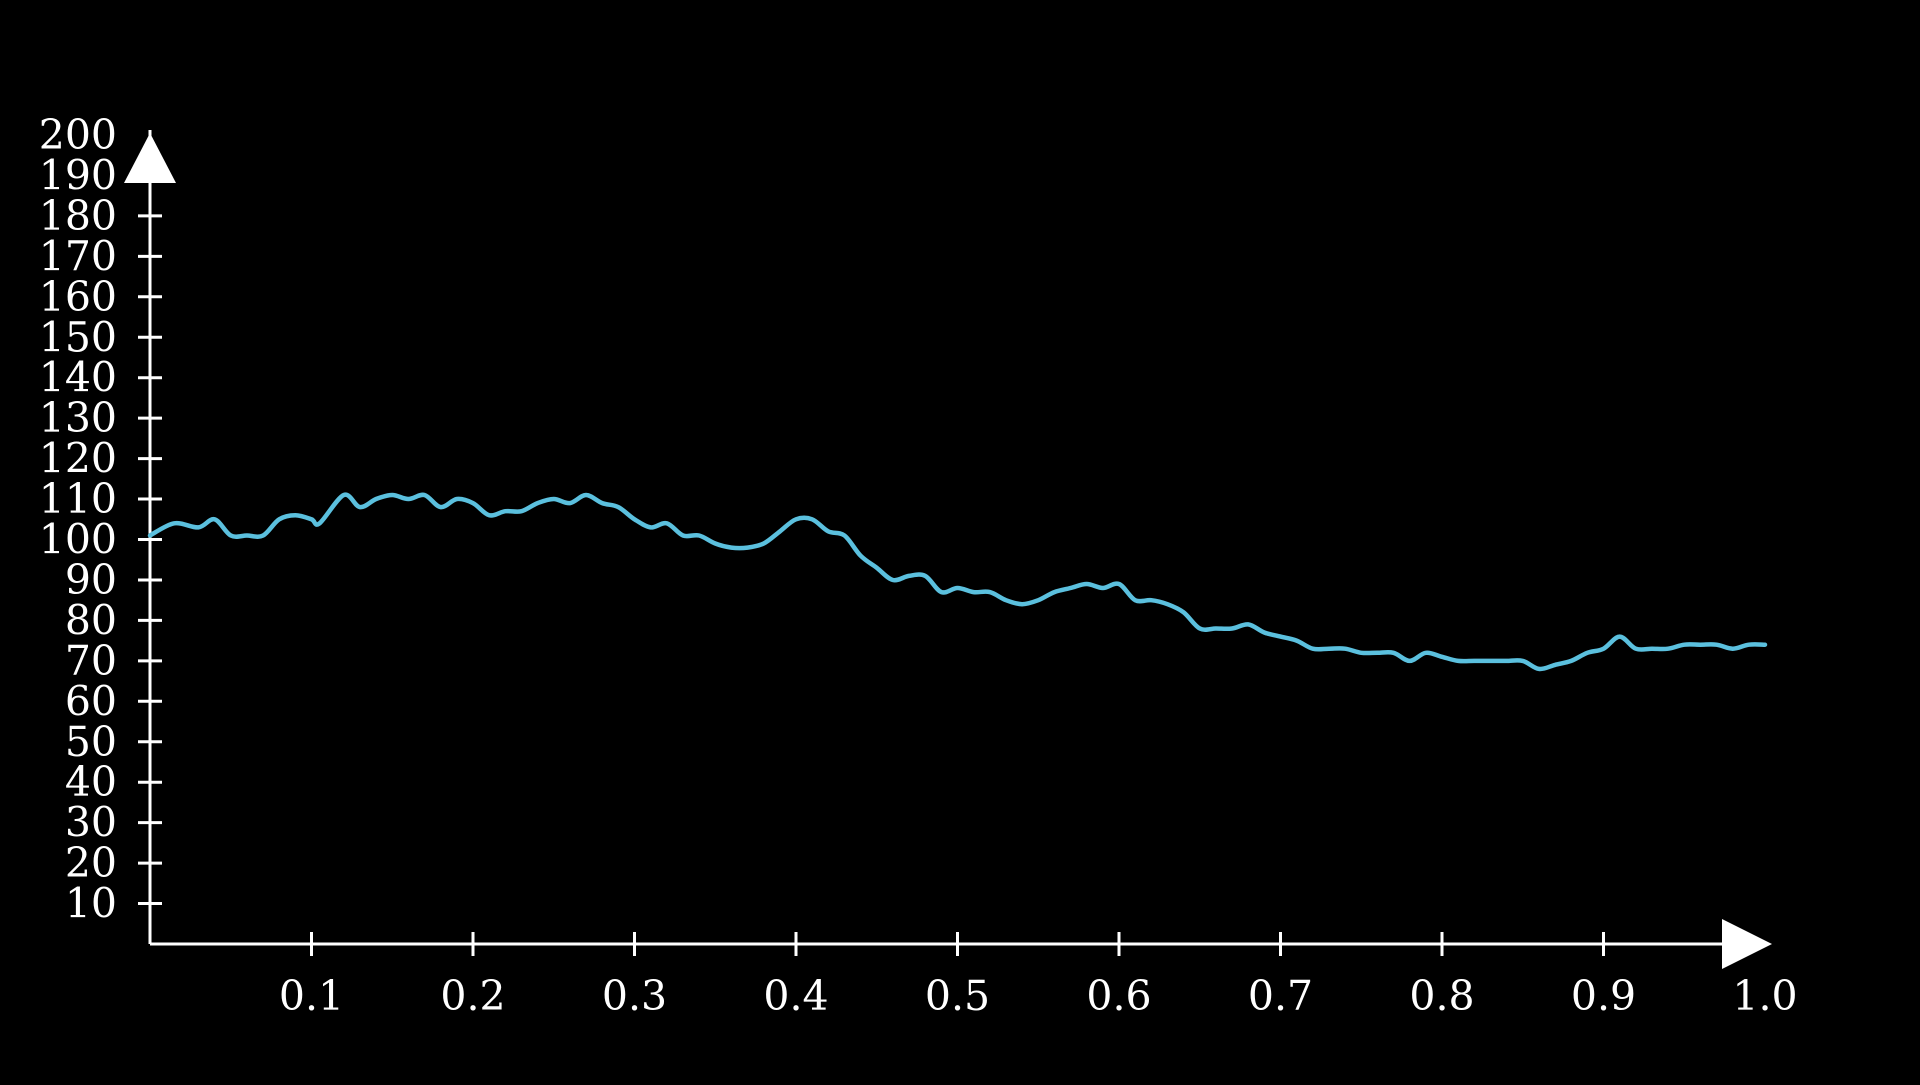 Image resolution: width=1920 pixels, height=1085 pixels. Describe the element at coordinates (91, 620) in the screenshot. I see `y-tick-label: 80` at that location.